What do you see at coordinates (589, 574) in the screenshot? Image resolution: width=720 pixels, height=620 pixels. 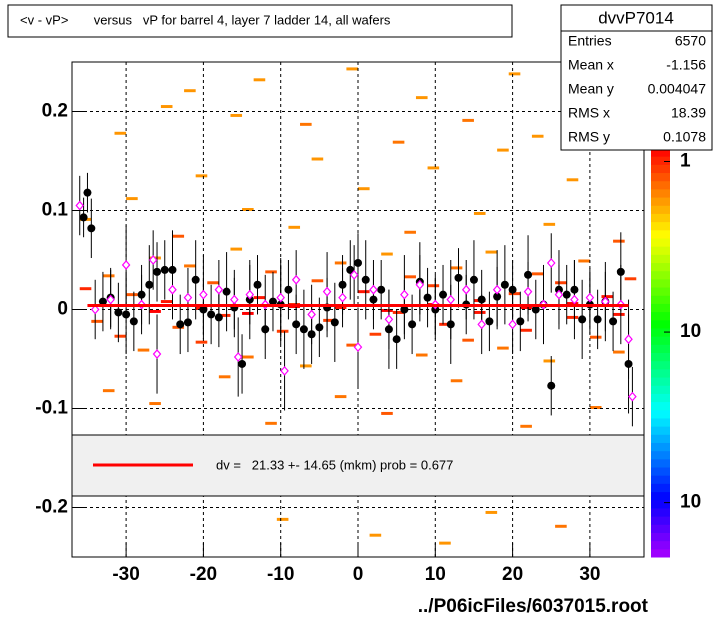 I see `x-tick-label: 30` at bounding box center [589, 574].